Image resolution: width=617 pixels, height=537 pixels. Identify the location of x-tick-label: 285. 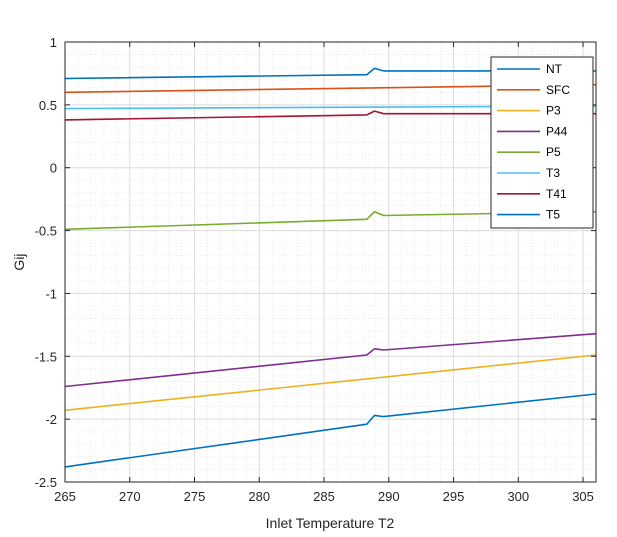
(324, 496).